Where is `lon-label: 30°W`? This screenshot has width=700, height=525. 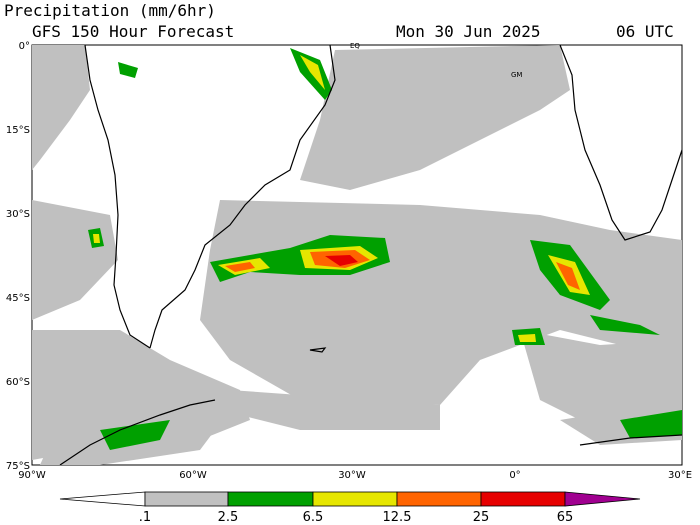
lon-label: 30°W is located at coordinates (352, 475).